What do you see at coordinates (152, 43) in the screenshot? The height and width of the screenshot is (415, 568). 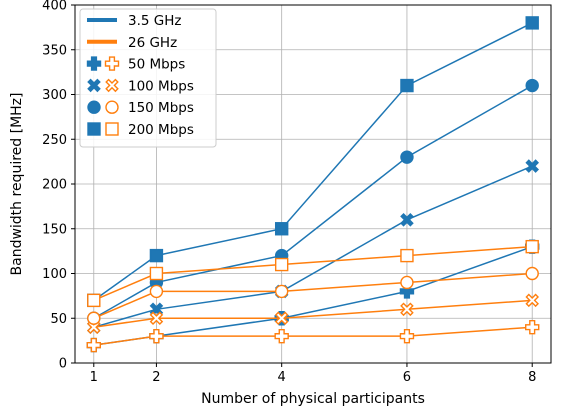 I see `legend-label: 26 GHz` at bounding box center [152, 43].